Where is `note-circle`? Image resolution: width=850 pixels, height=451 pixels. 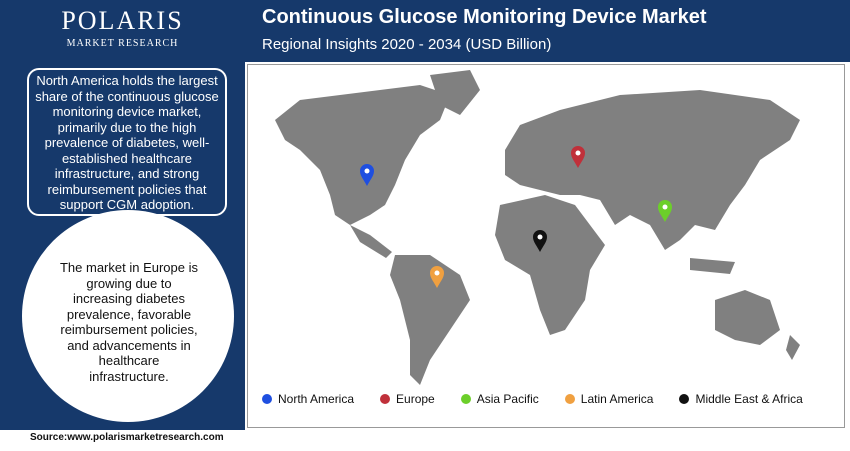 note-circle is located at coordinates (128, 316).